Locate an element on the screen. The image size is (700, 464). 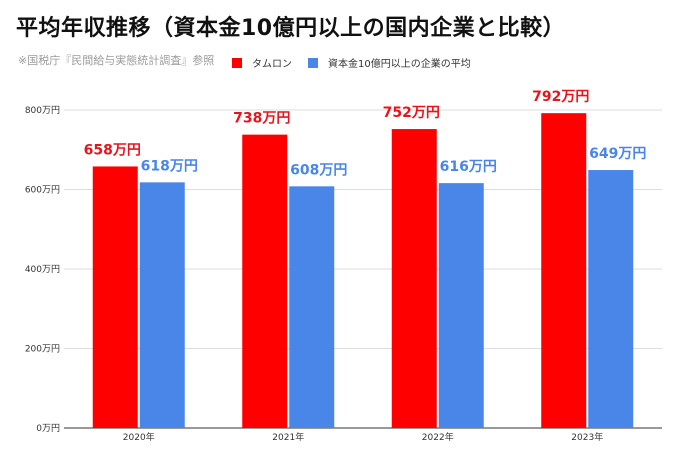
legend: タムロン 資本金10億円以上の企業の平均 is located at coordinates (359, 62).